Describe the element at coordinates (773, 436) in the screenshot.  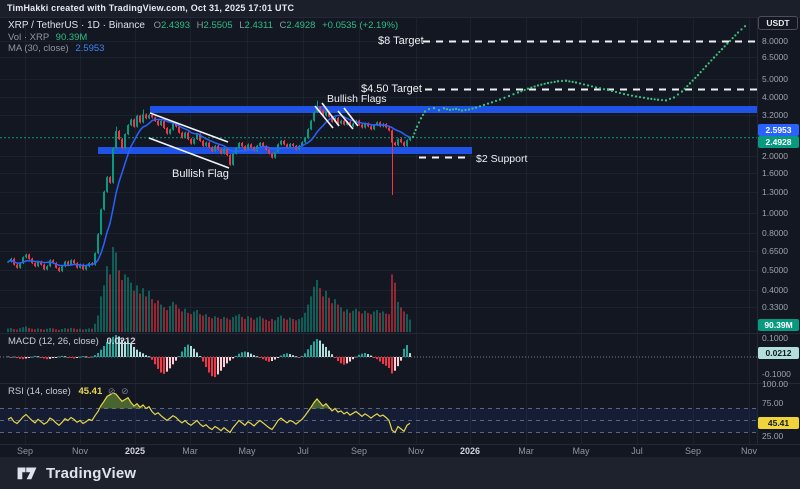
I see `price-axis-label: 25.00` at that location.